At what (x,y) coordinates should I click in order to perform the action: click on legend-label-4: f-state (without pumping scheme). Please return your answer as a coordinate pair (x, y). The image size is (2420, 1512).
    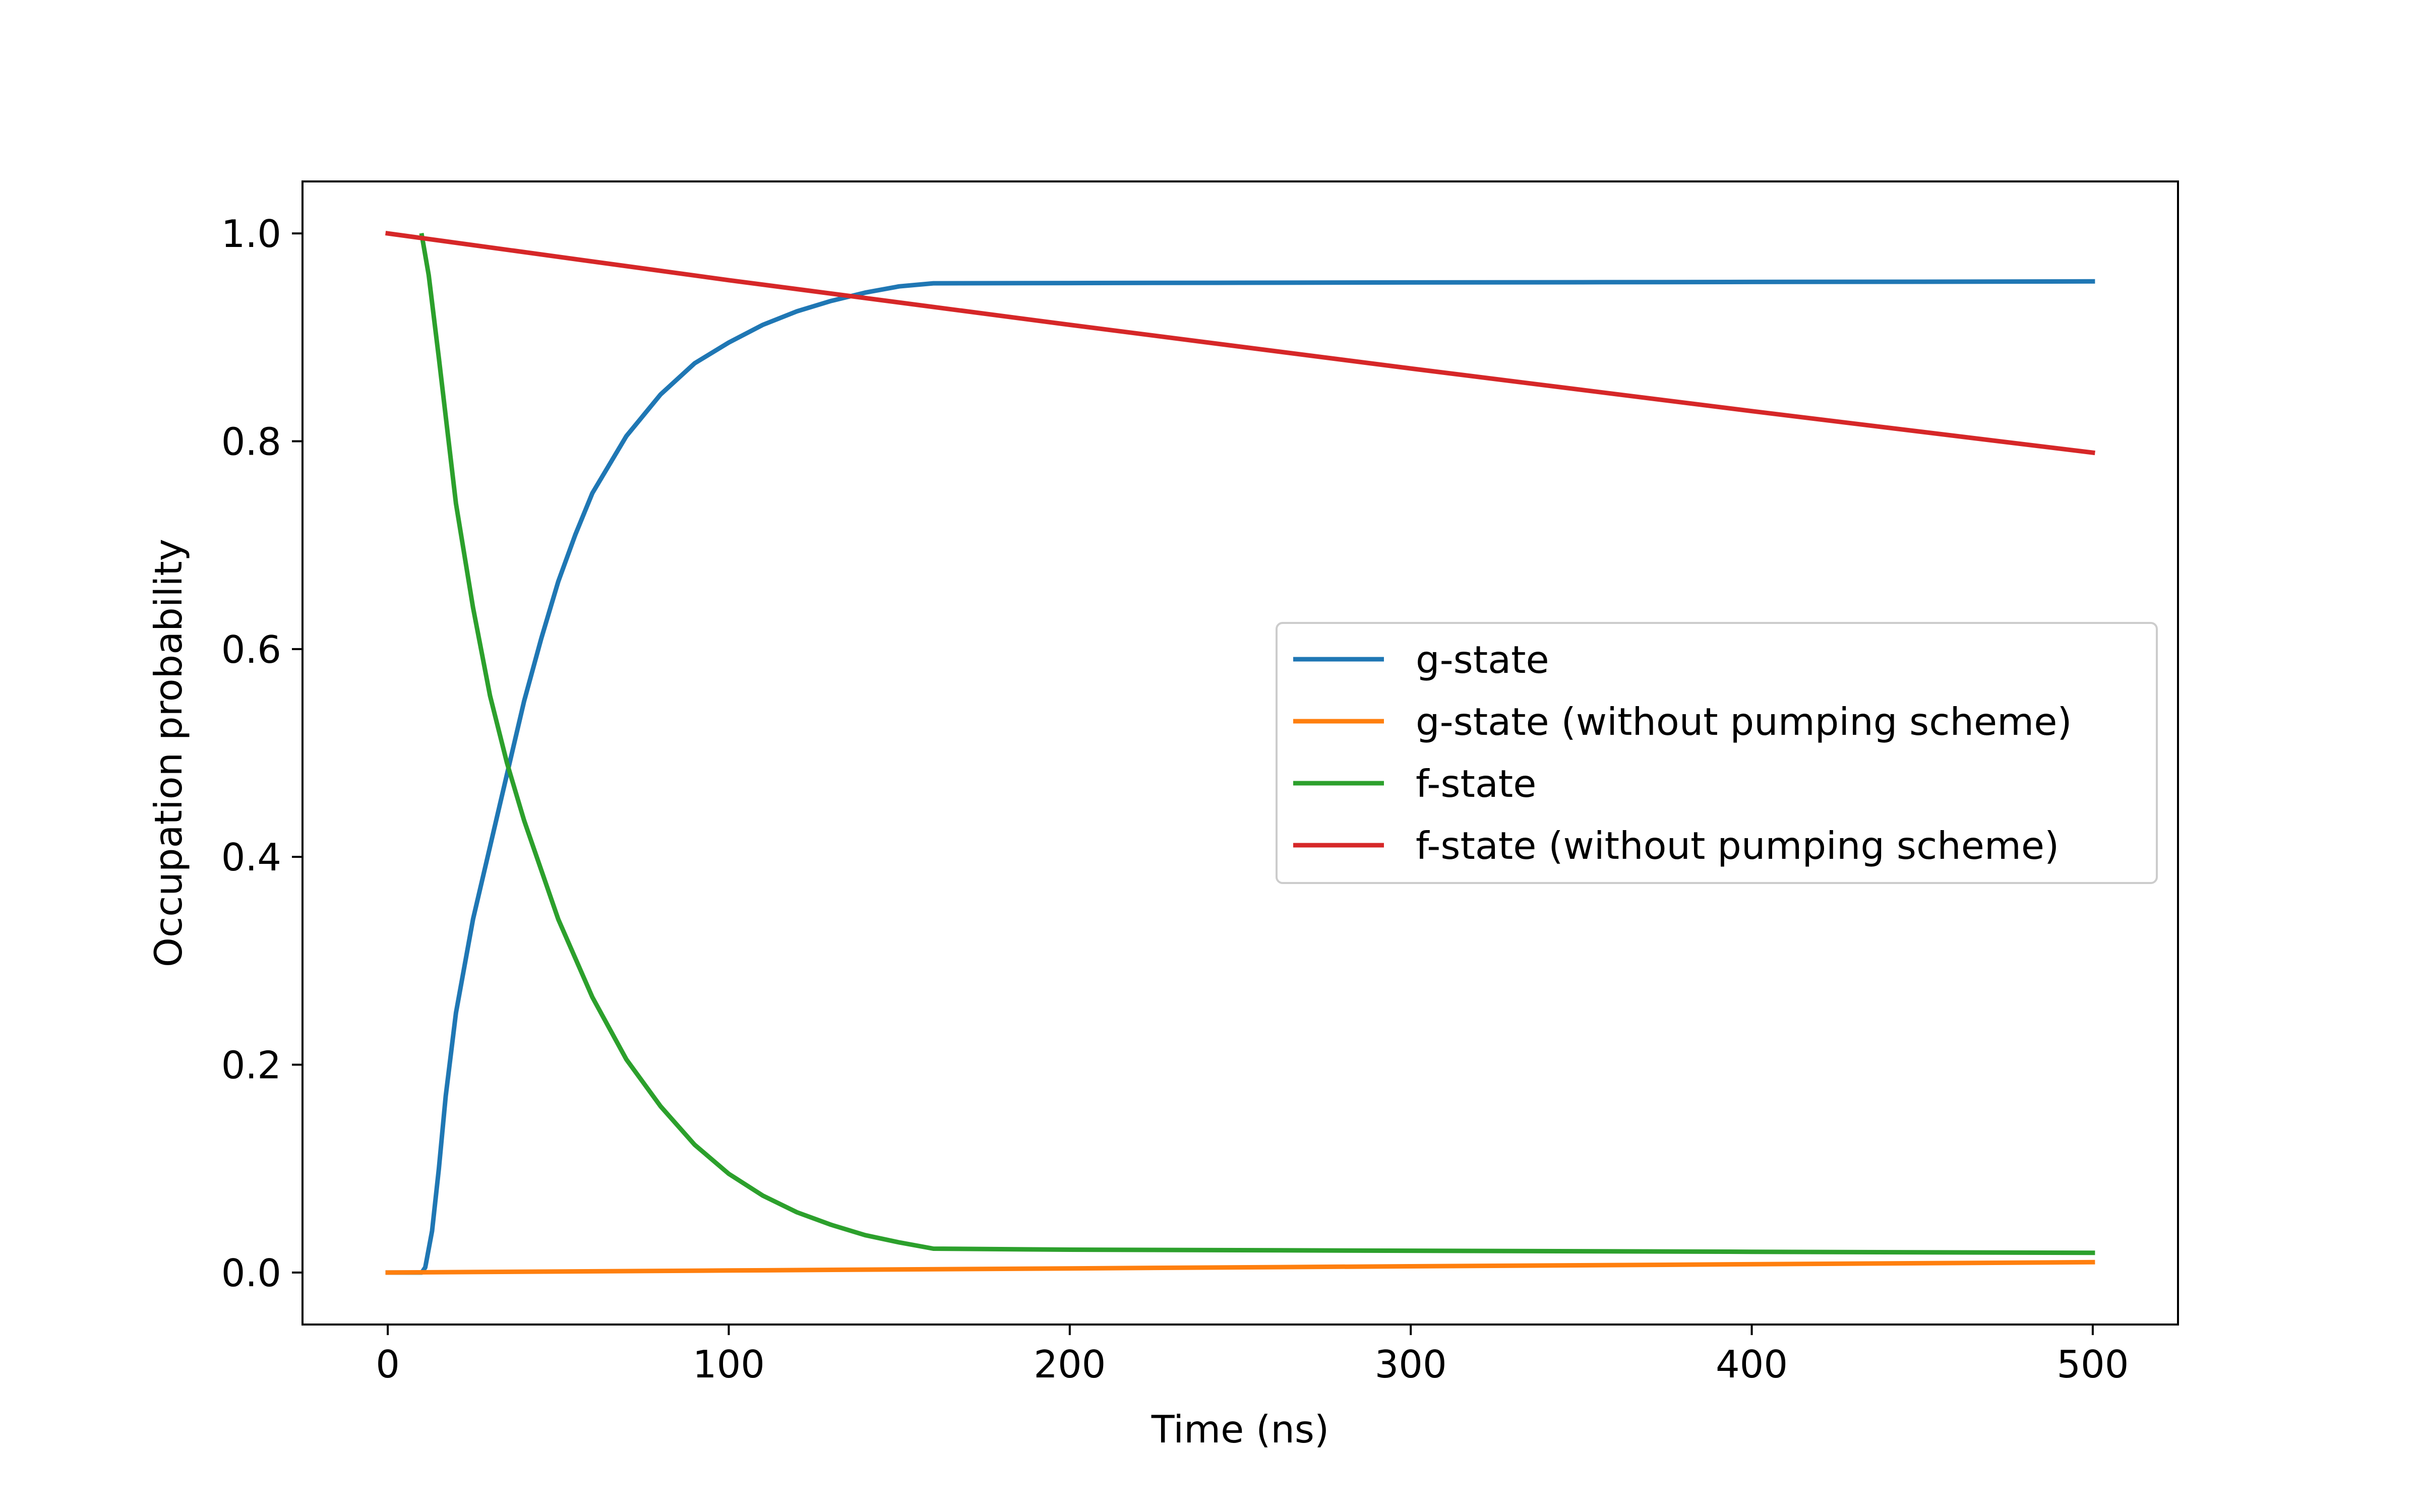
    Looking at the image, I should click on (1737, 846).